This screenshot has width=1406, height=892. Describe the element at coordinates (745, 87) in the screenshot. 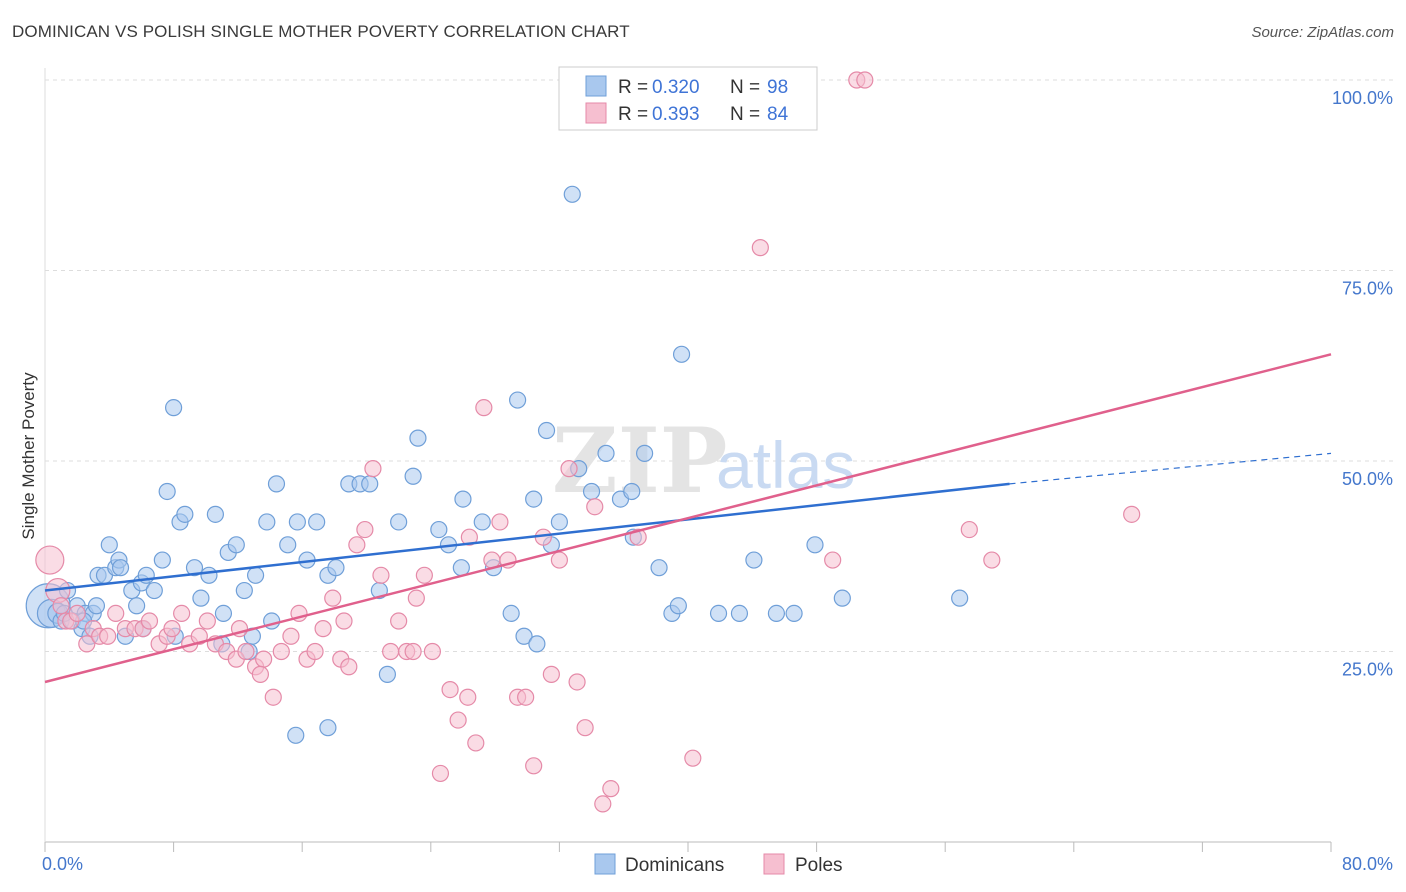

I see `legend-n-label-1: N =` at that location.